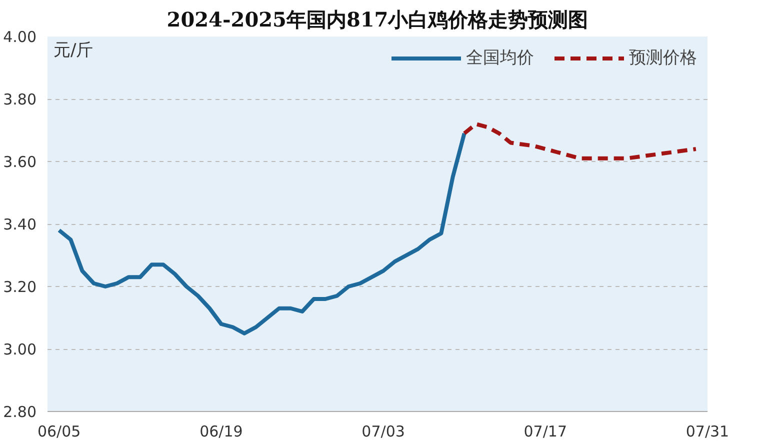 Image resolution: width=757 pixels, height=443 pixels. What do you see at coordinates (377, 20) in the screenshot?
I see `chart-title: 2024-2025年国内817小白鸡价格走势预测图` at bounding box center [377, 20].